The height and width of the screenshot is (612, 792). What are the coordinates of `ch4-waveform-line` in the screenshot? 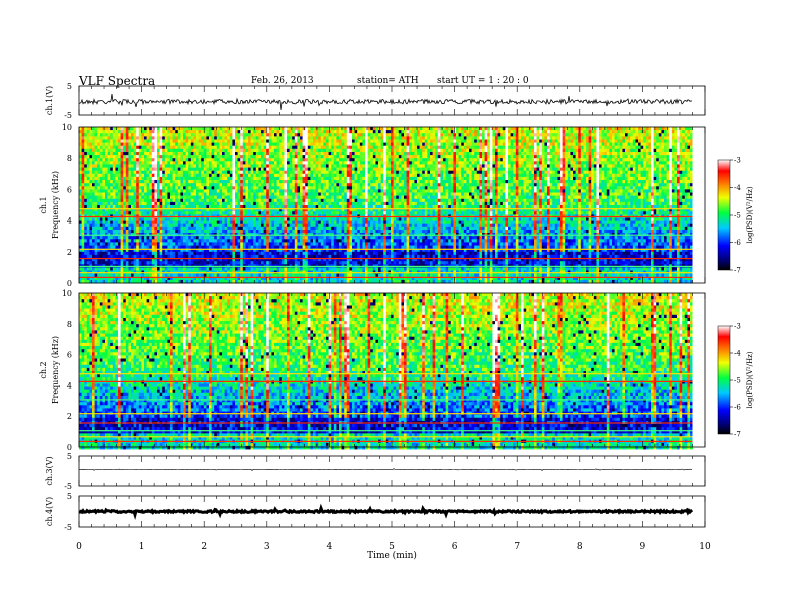 It's located at (386, 512).